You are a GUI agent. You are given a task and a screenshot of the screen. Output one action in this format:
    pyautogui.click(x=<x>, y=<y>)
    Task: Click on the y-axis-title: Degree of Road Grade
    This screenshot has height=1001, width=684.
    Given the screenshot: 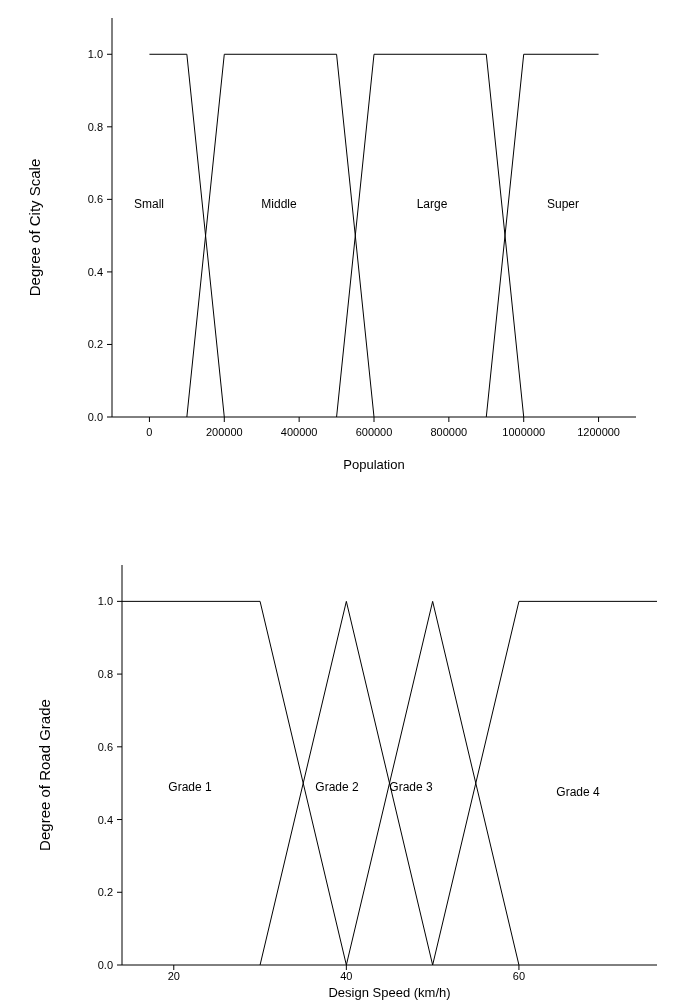 What is the action you would take?
    pyautogui.click(x=44, y=775)
    